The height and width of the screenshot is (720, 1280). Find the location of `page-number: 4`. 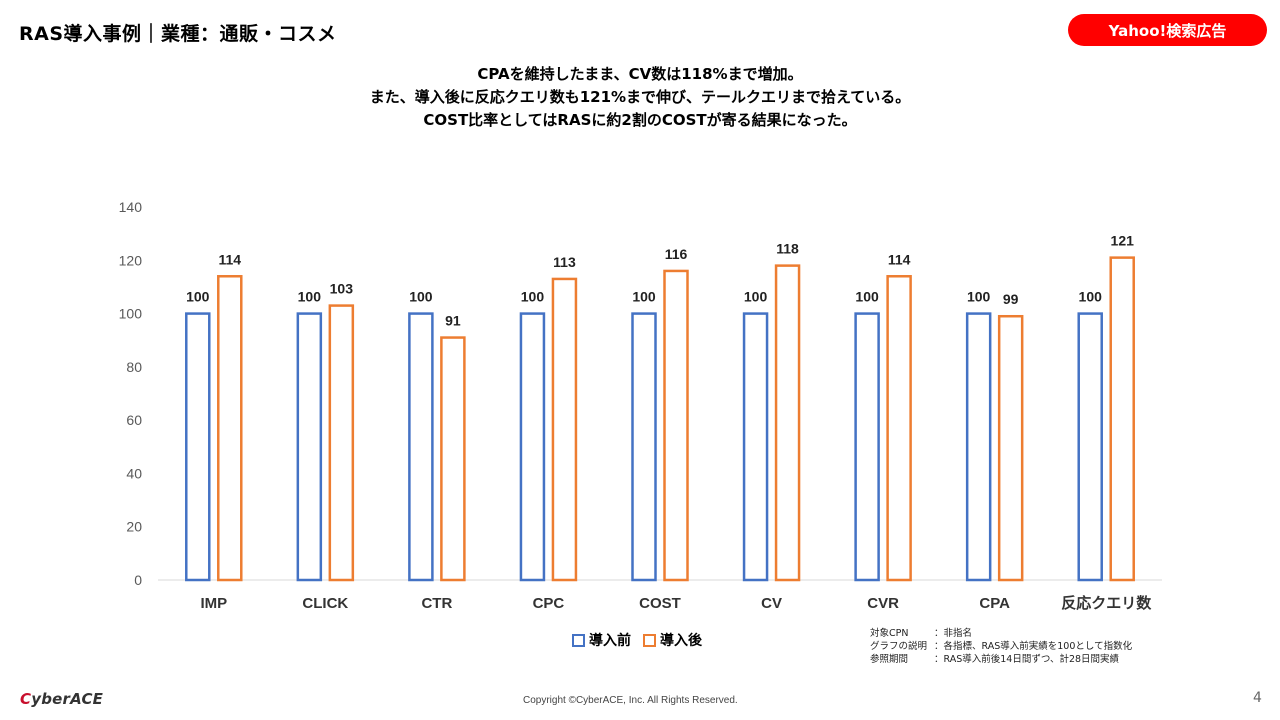

page-number: 4 is located at coordinates (1257, 698).